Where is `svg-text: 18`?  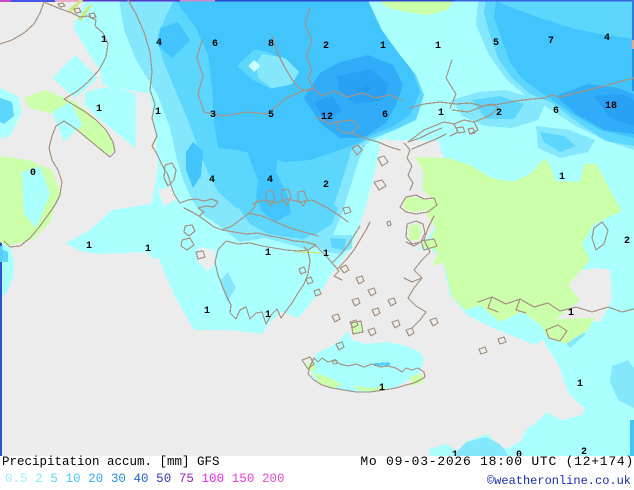
svg-text: 18 is located at coordinates (611, 106).